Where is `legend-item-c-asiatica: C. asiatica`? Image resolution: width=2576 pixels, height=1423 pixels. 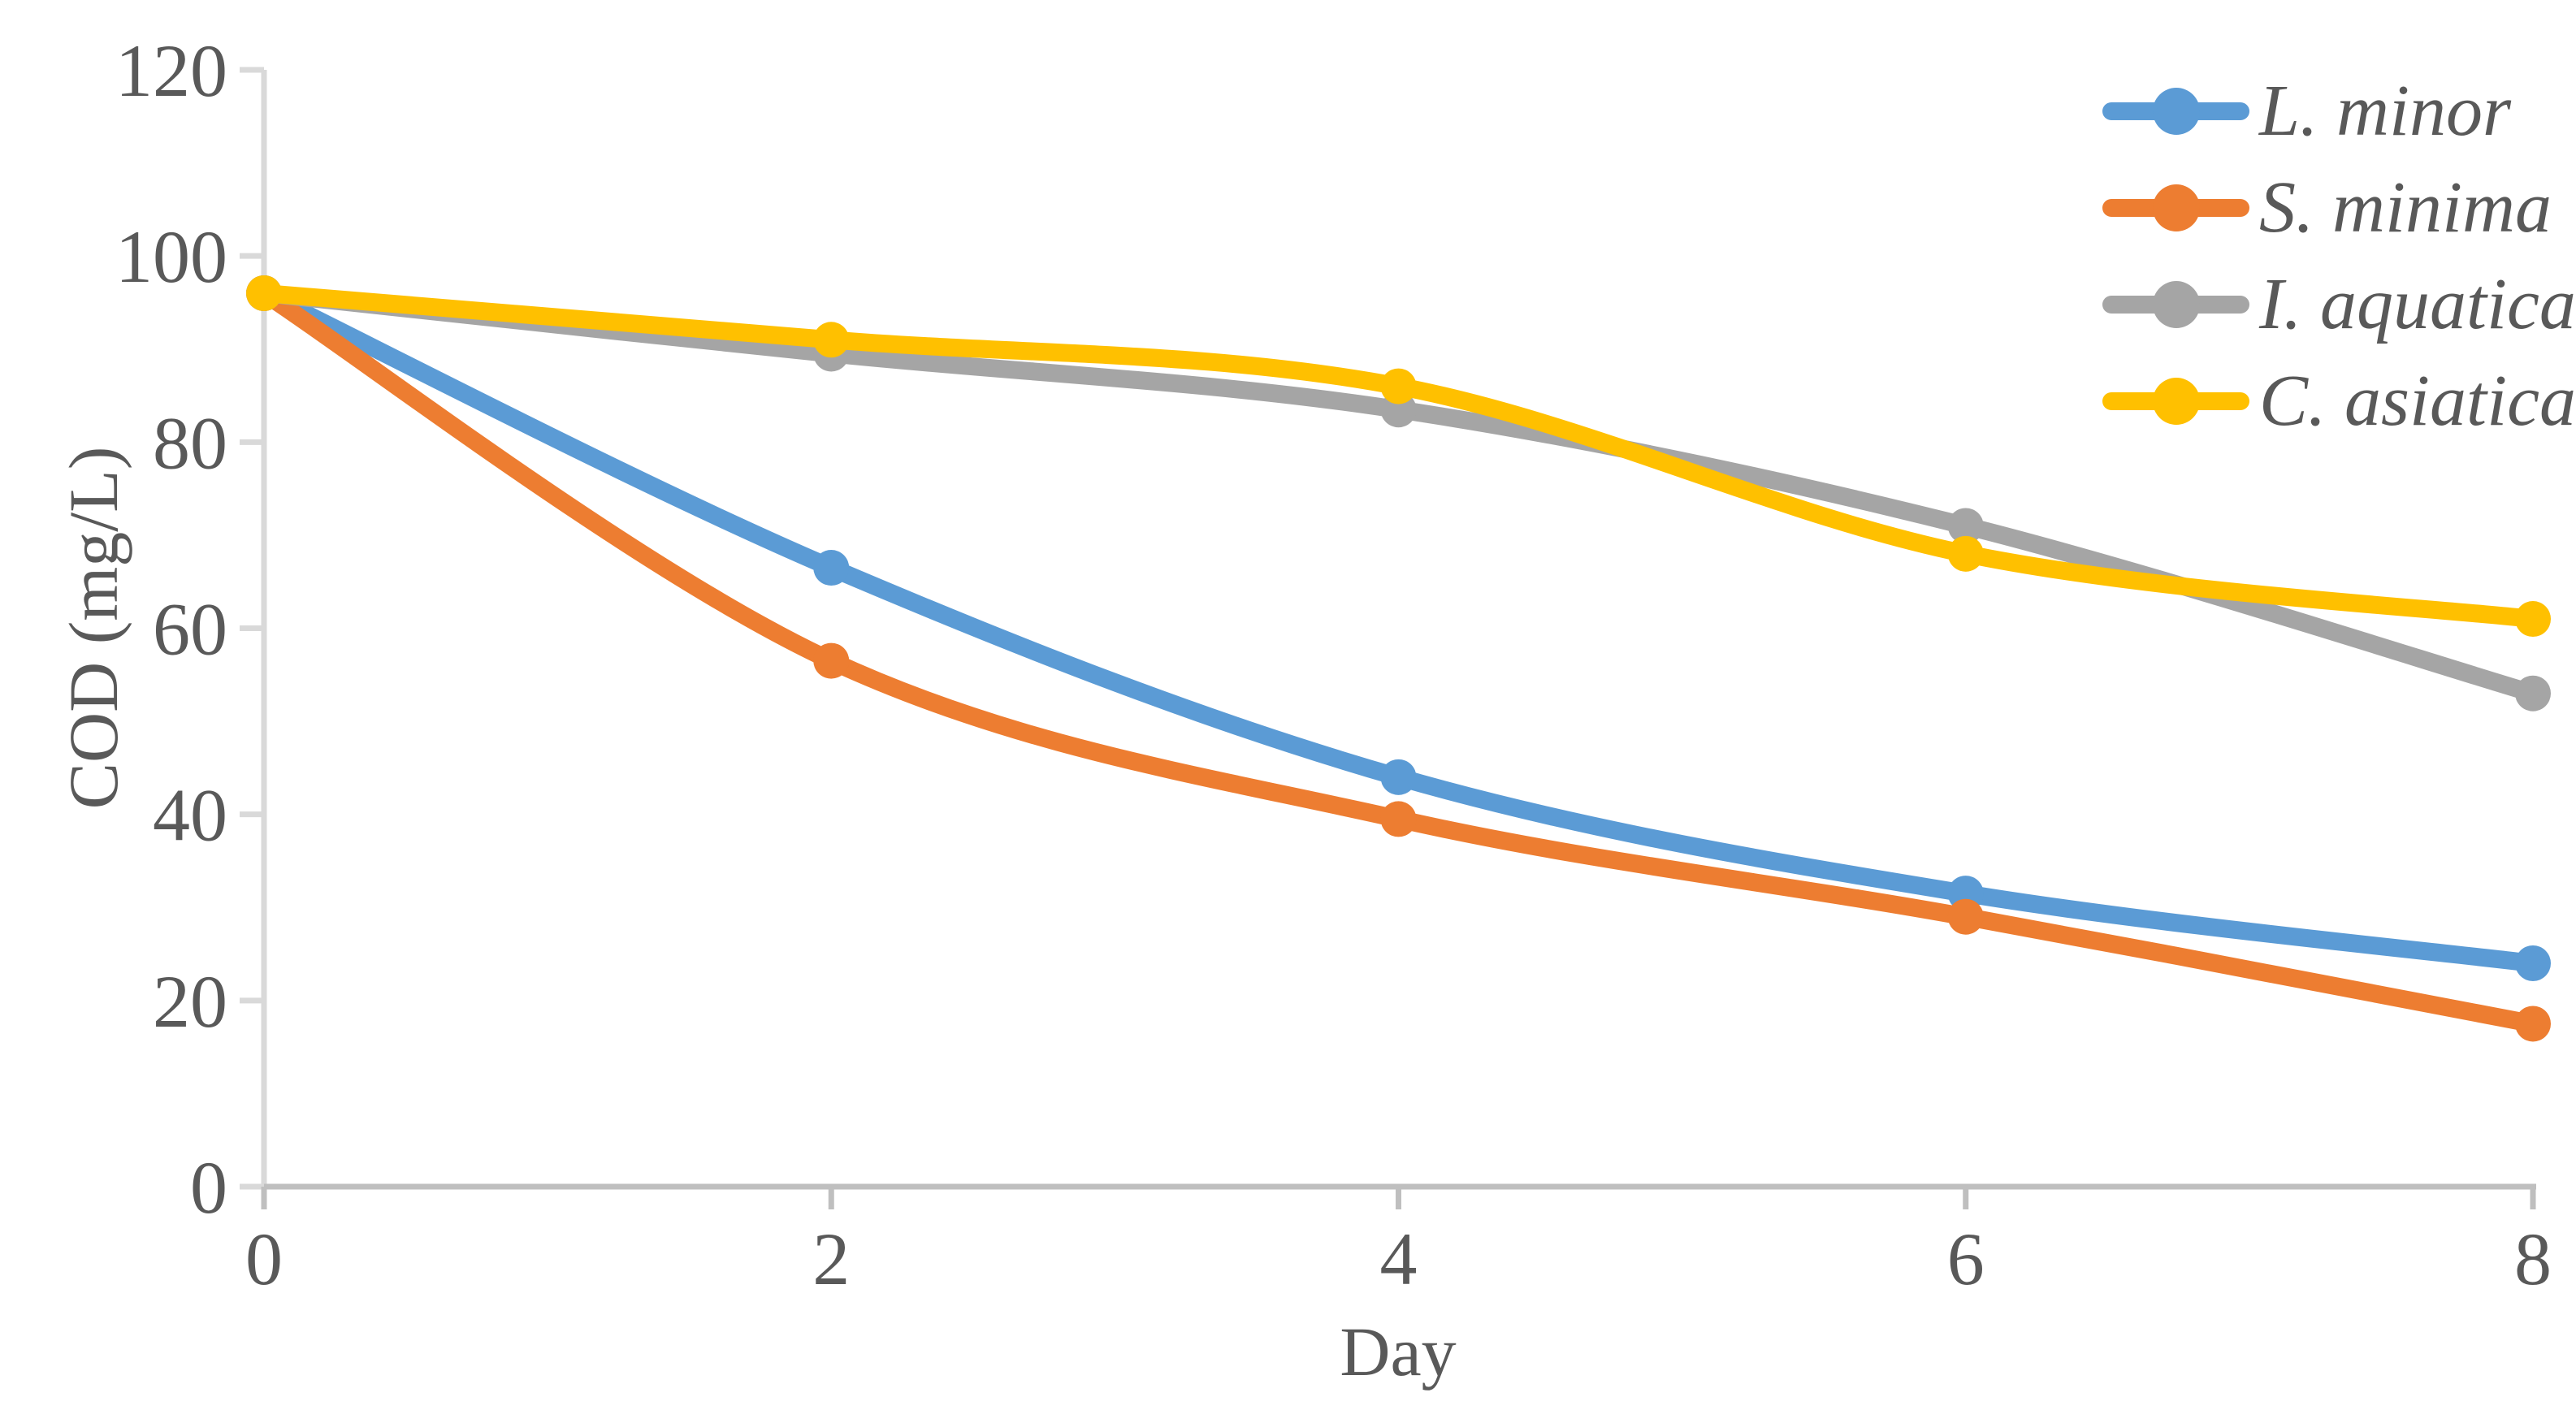 legend-item-c-asiatica: C. asiatica is located at coordinates (2339, 402).